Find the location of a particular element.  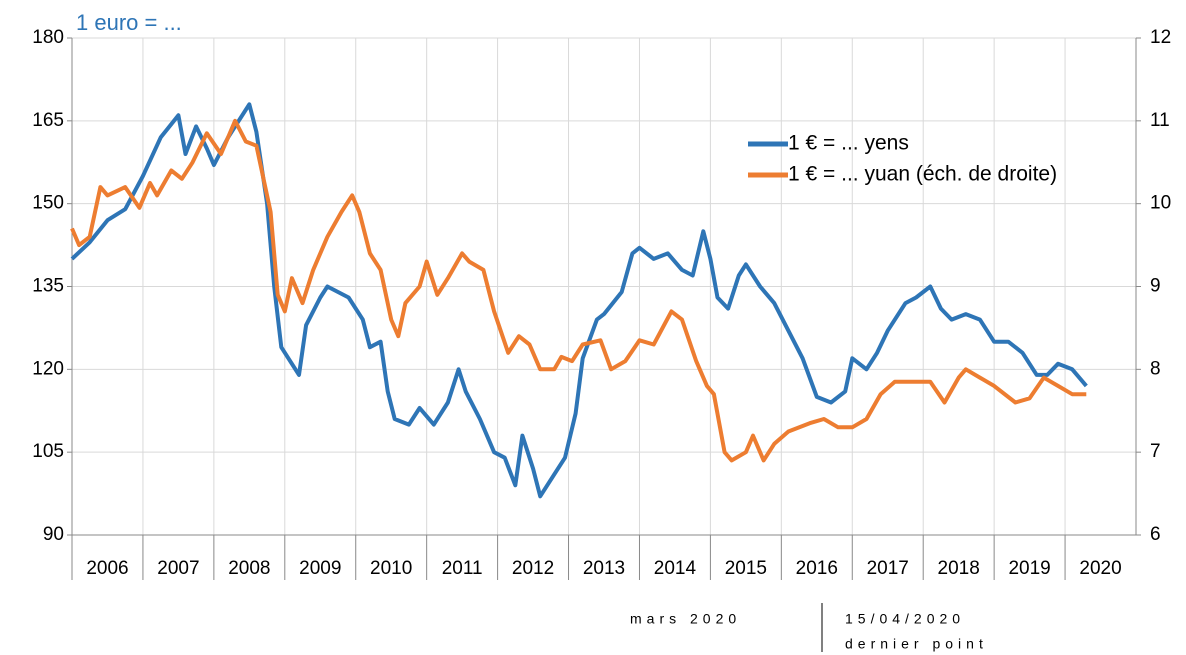

y-tick-label: 180 is located at coordinates (48, 37).